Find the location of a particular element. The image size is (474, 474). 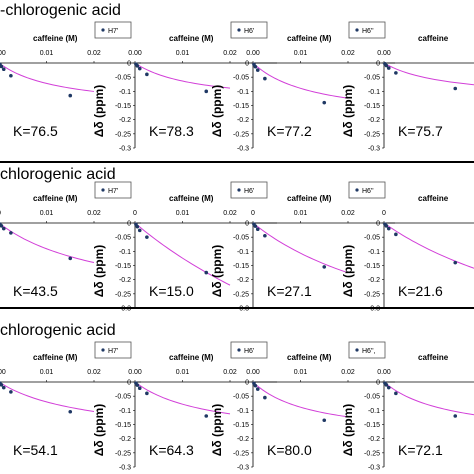

k-value-label: K=54.1 is located at coordinates (35, 450).